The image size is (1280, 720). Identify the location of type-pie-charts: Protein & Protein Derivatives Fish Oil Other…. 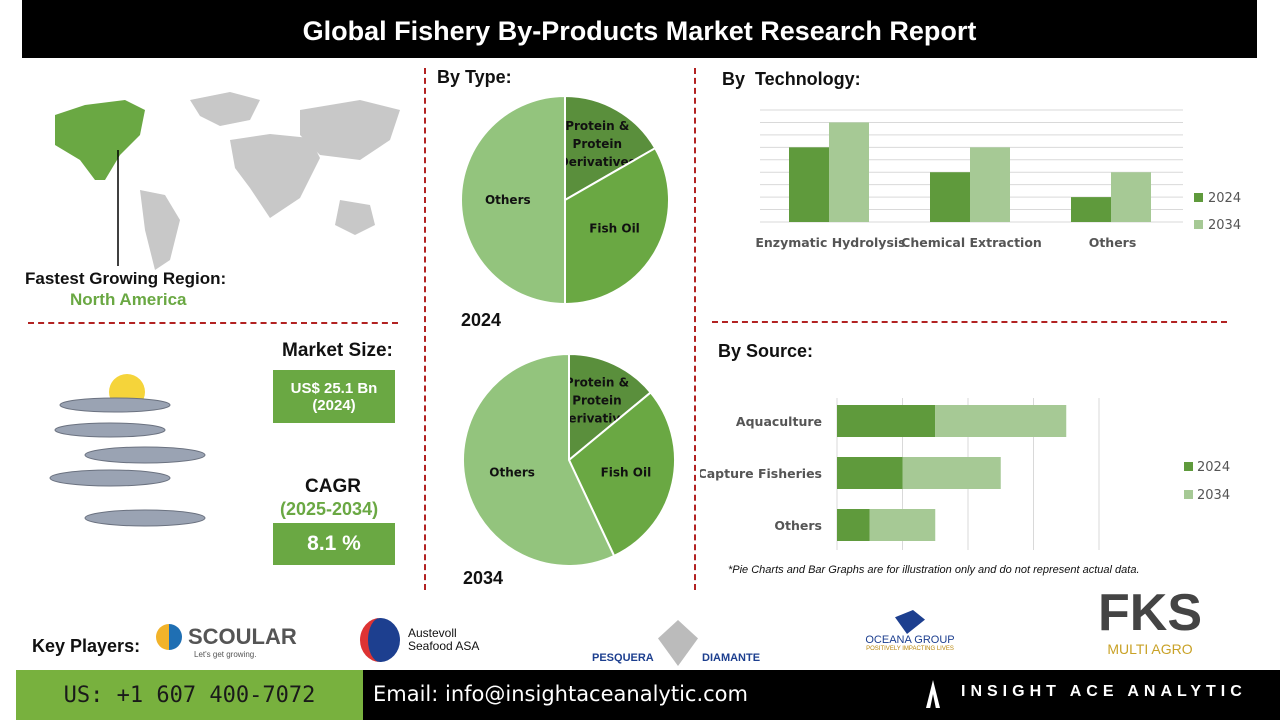
(568, 330).